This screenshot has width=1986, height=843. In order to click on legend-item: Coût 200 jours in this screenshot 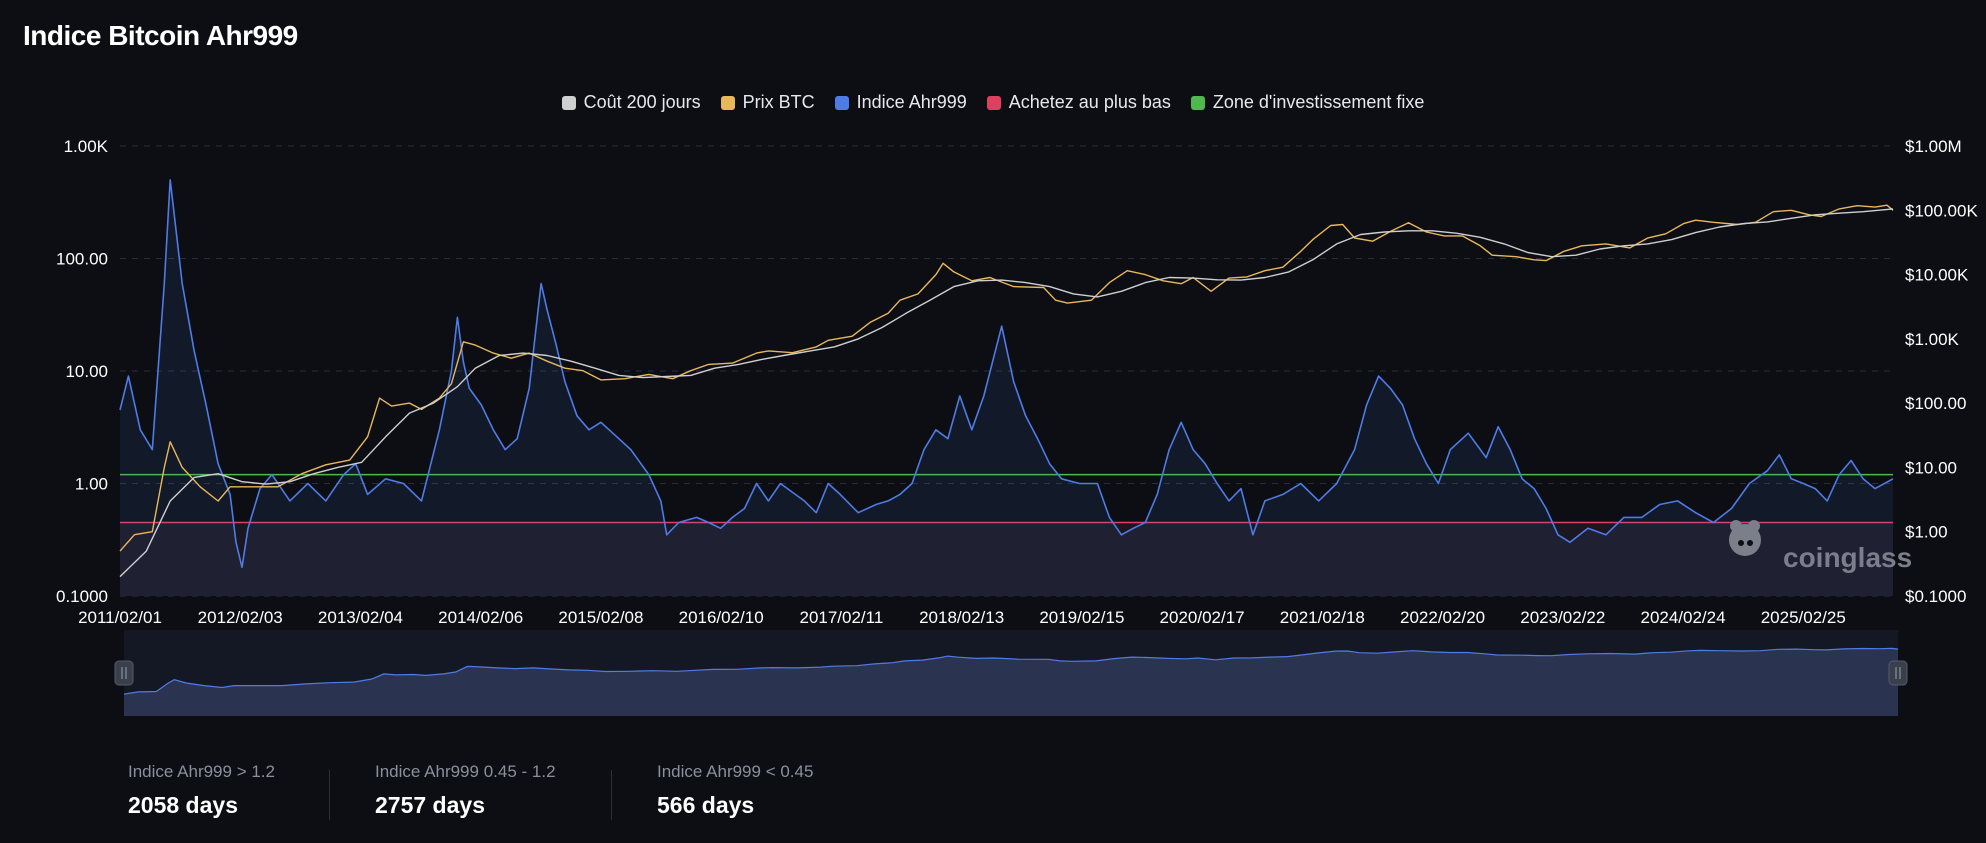, I will do `click(631, 102)`.